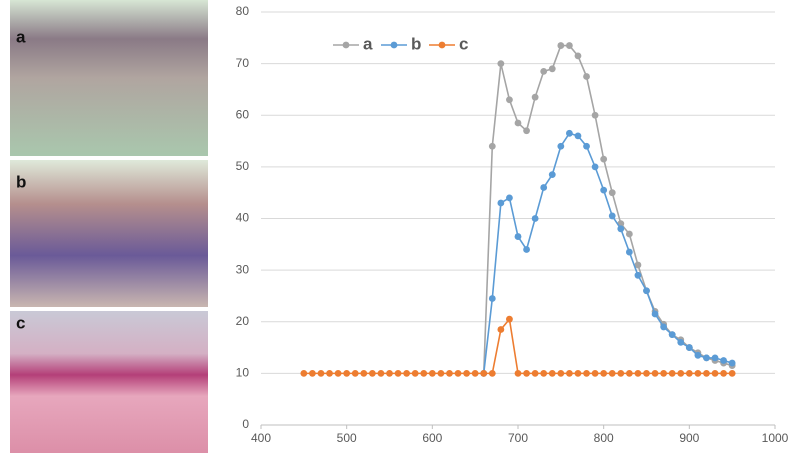  What do you see at coordinates (689, 438) in the screenshot?
I see `x-tick-label: 900` at bounding box center [689, 438].